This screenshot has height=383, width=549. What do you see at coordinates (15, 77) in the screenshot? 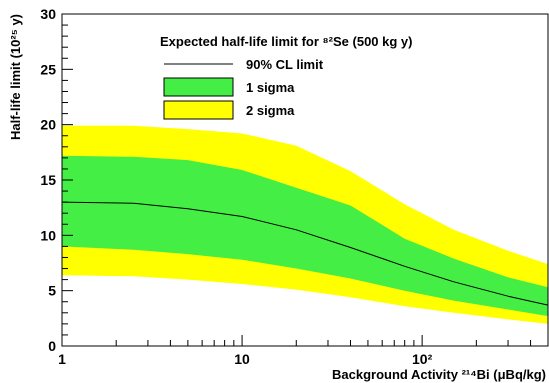
I see `y-axis-label: Half-life limit (10²⁵ y)` at bounding box center [15, 77].